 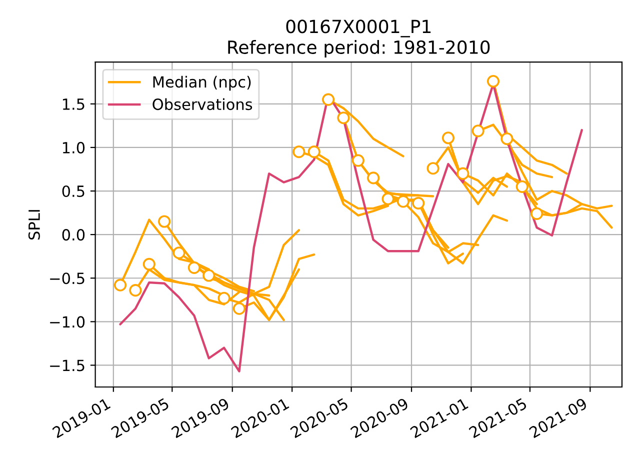 What do you see at coordinates (67, 322) in the screenshot?
I see `y-tick-label: −1.0` at bounding box center [67, 322].